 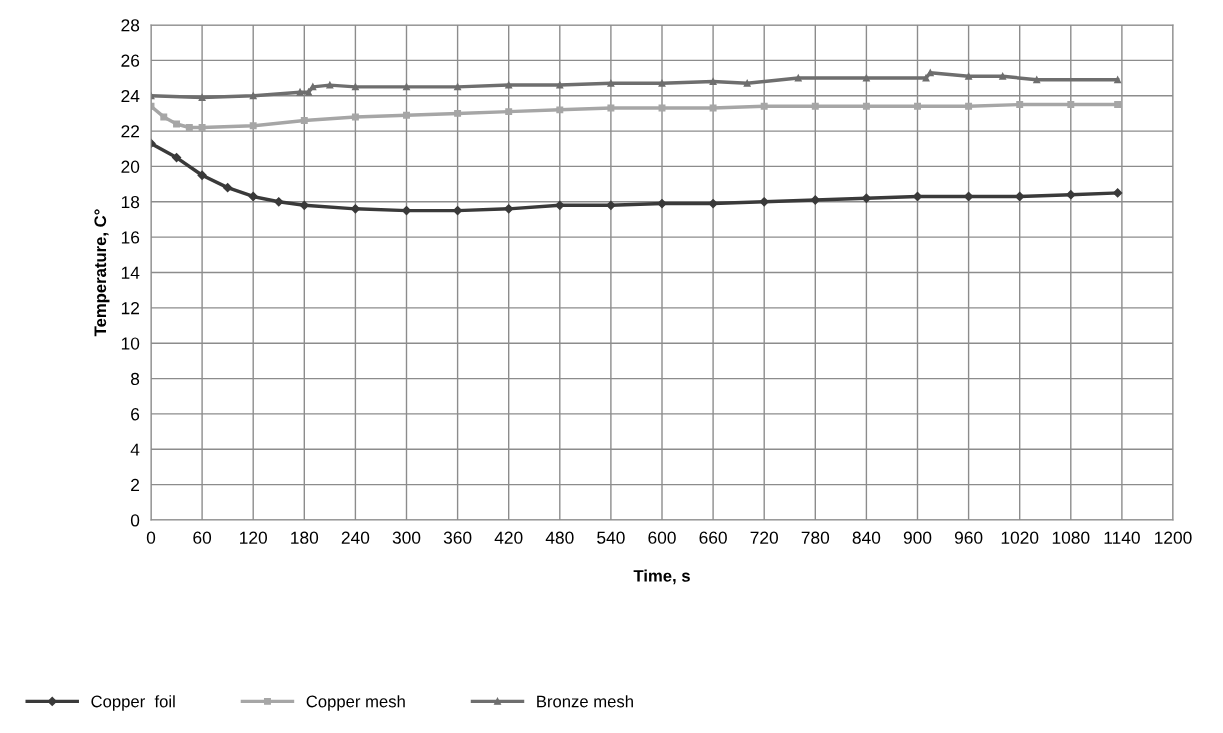 What do you see at coordinates (1173, 537) in the screenshot?
I see `x-tick-label: 1200` at bounding box center [1173, 537].